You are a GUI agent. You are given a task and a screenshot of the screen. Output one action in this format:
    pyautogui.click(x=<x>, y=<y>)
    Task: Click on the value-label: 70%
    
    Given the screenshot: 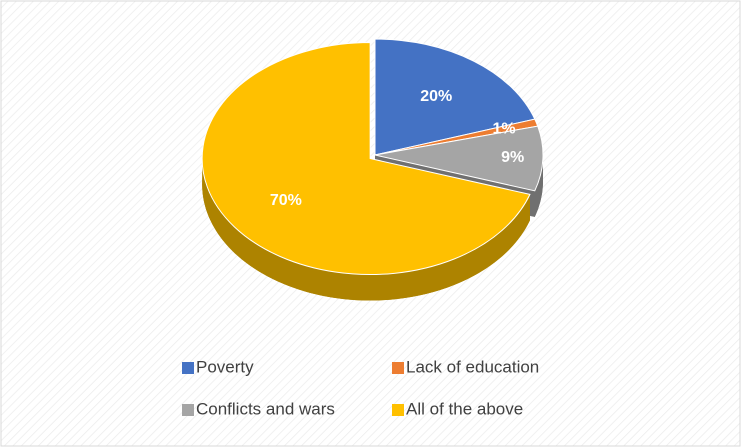 What is the action you would take?
    pyautogui.click(x=286, y=200)
    